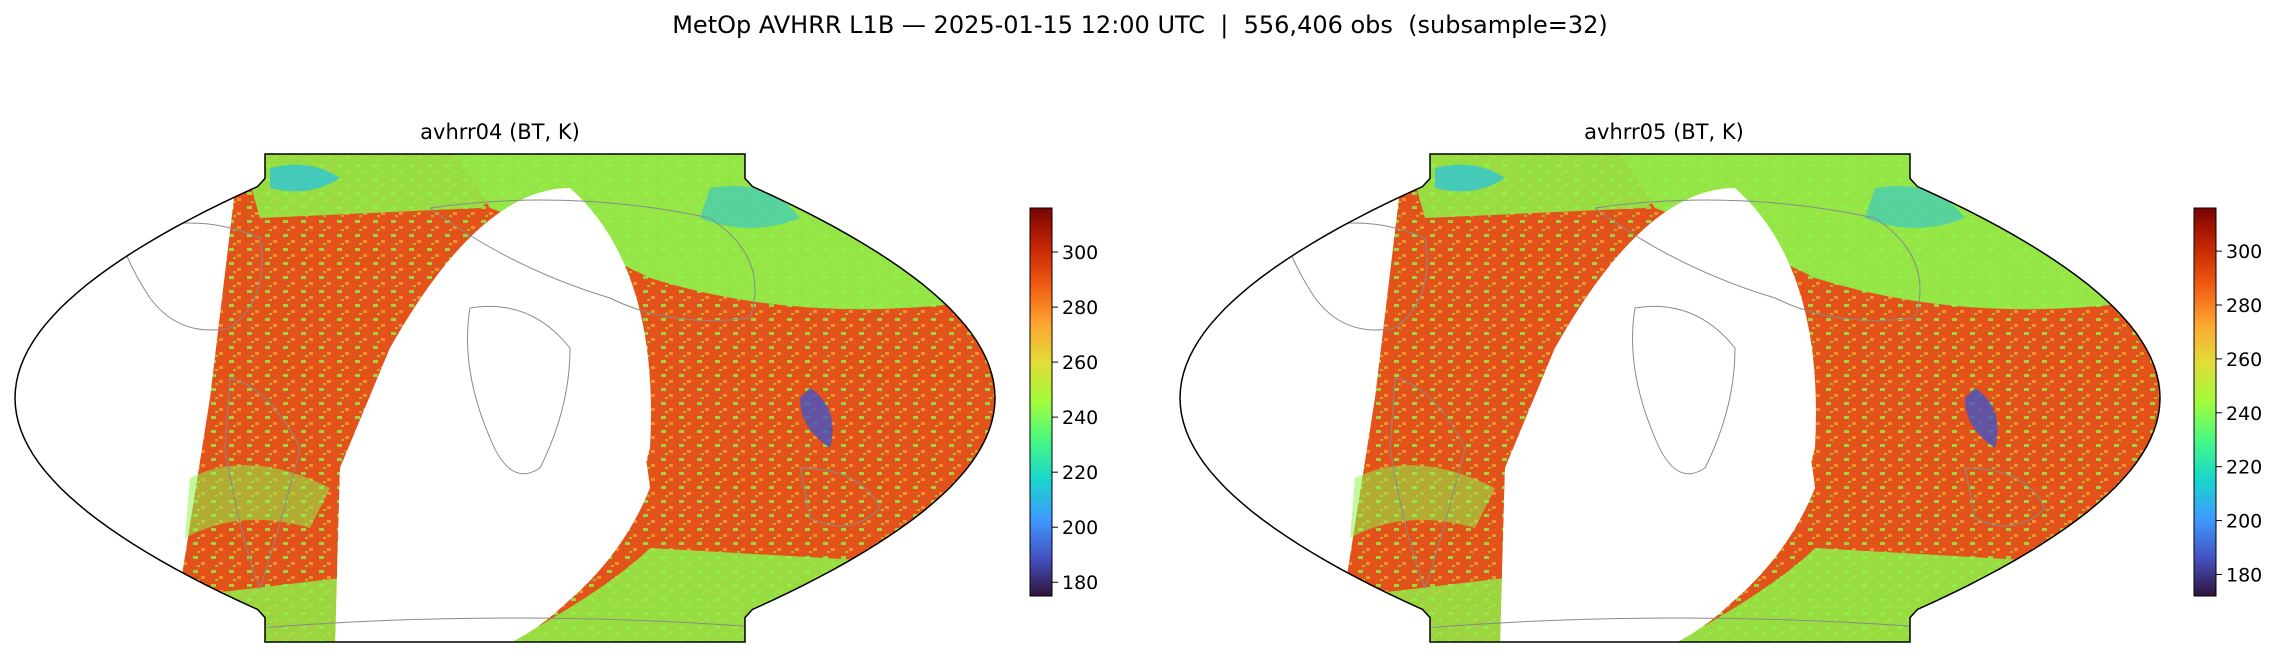 The width and height of the screenshot is (2280, 659). Describe the element at coordinates (1664, 132) in the screenshot. I see `panel-title-avhrr05: avhrr05 (BT, K)` at that location.